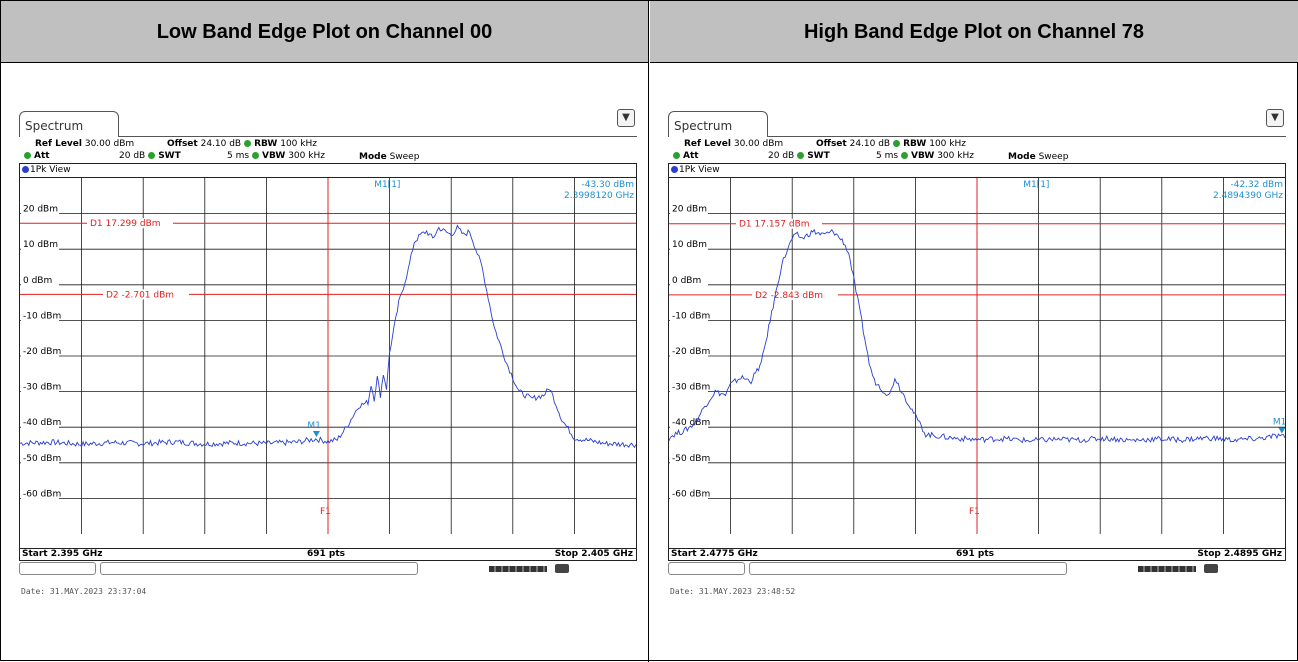 This screenshot has height=662, width=1298. I want to click on sweep-footer: Start 2.395 GHz 691 pts Stop 2.405 GHz, so click(328, 554).